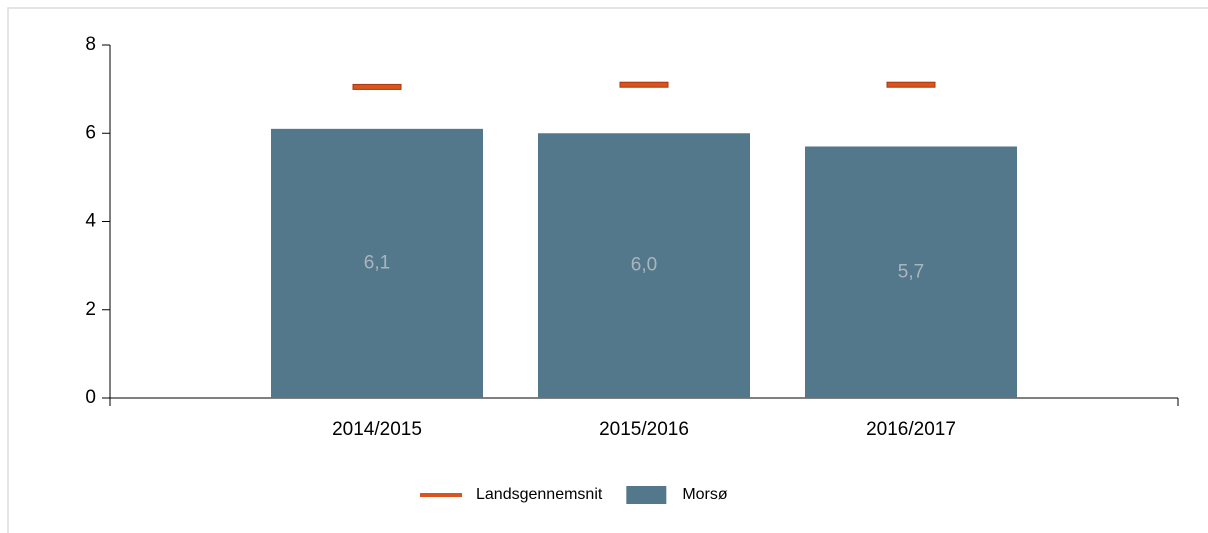 The image size is (1208, 533). What do you see at coordinates (90, 309) in the screenshot?
I see `y-tick-label: 2` at bounding box center [90, 309].